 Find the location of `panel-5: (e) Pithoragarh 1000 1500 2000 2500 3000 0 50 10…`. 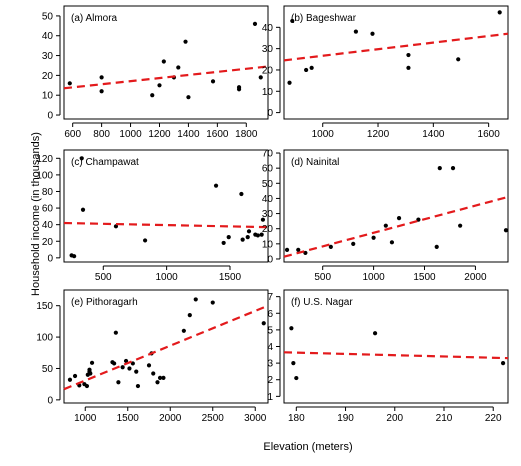

panel-5: (e) Pithoragarh 1000 1500 2000 2500 3000 0 50 10… is located at coordinates (152, 356).